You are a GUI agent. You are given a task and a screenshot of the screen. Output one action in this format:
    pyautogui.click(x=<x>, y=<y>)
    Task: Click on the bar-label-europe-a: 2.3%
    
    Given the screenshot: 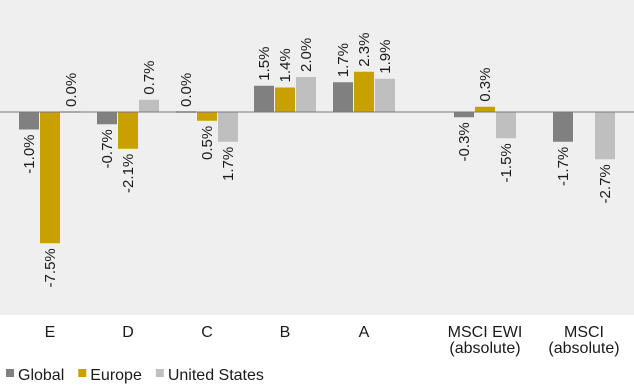 What is the action you would take?
    pyautogui.click(x=364, y=50)
    